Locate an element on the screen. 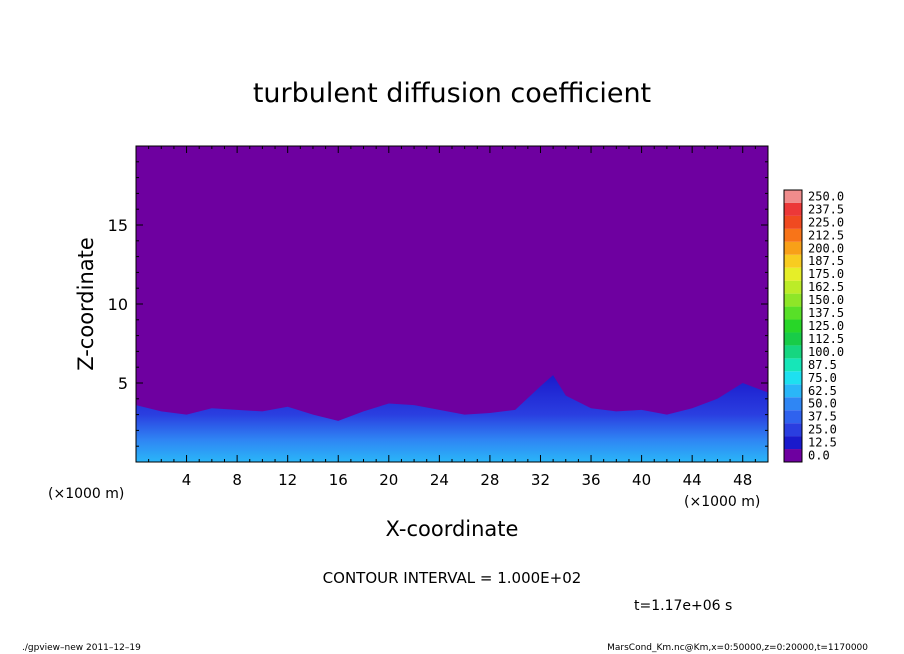  colorbar-level-label: 0.0 is located at coordinates (819, 456).